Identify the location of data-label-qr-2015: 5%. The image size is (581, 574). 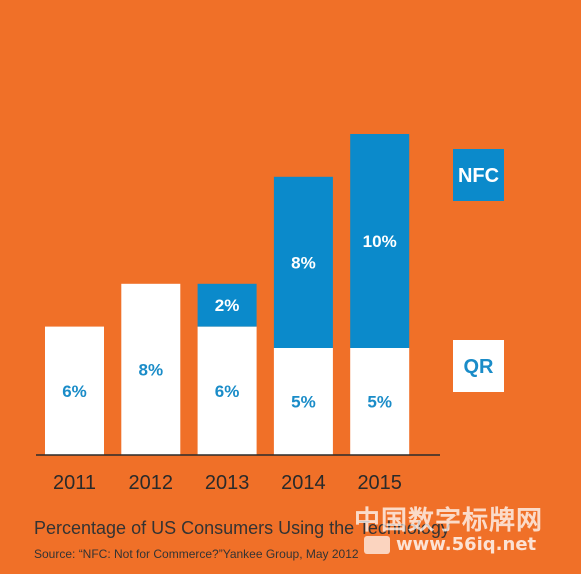
(379, 402).